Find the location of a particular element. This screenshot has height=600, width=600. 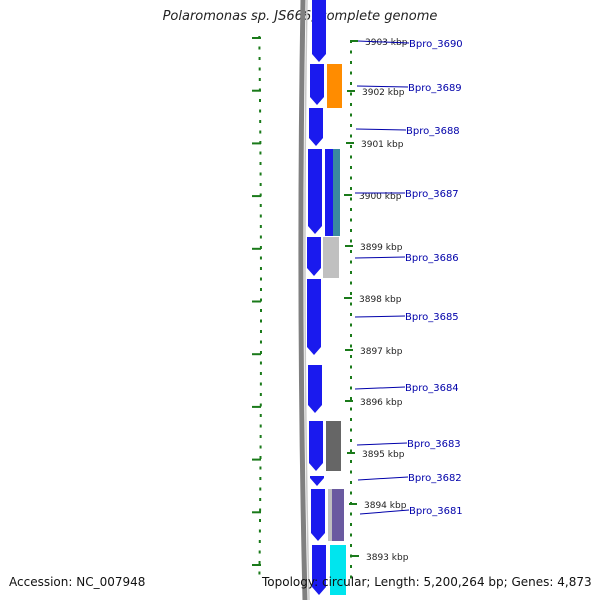

gene-label: Bpro_3689 is located at coordinates (435, 88).